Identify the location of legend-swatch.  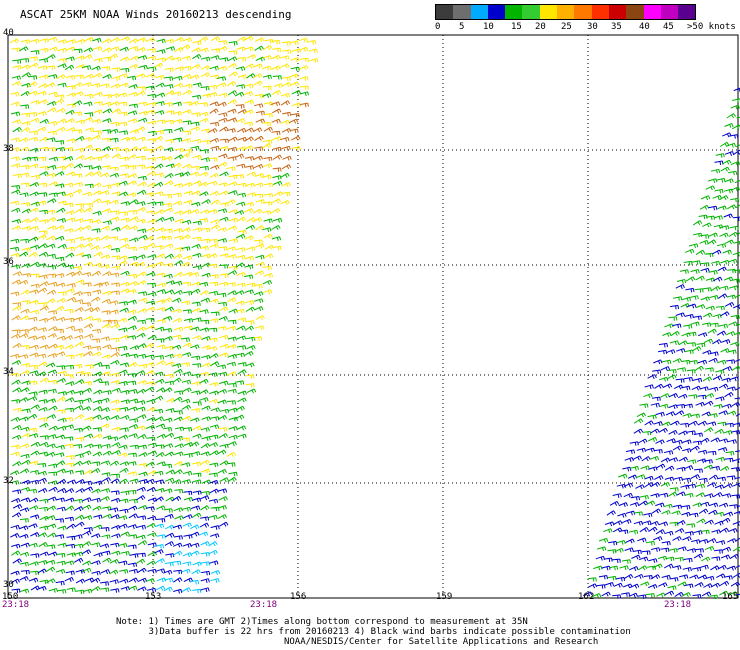
(479, 12).